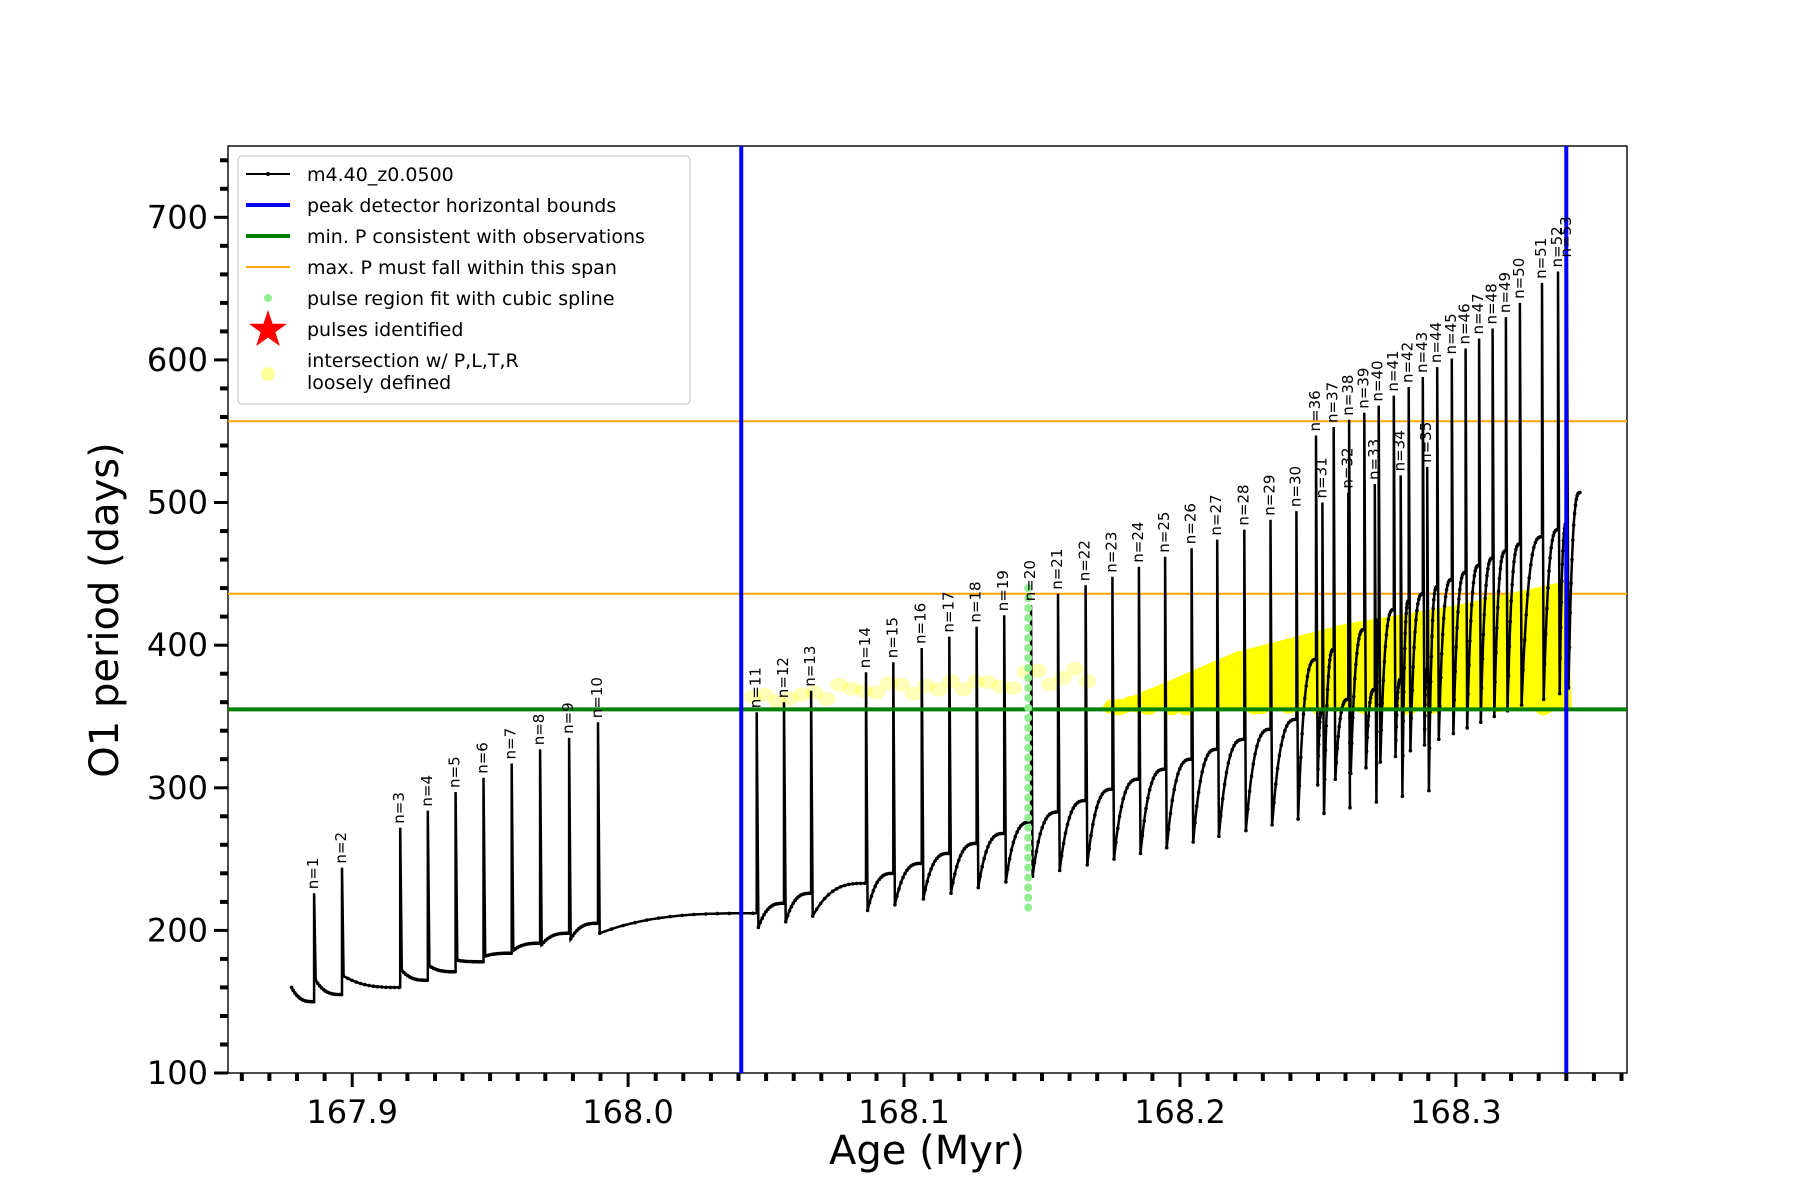 Image resolution: width=1800 pixels, height=1200 pixels. I want to click on pulse-label: n=35, so click(1426, 442).